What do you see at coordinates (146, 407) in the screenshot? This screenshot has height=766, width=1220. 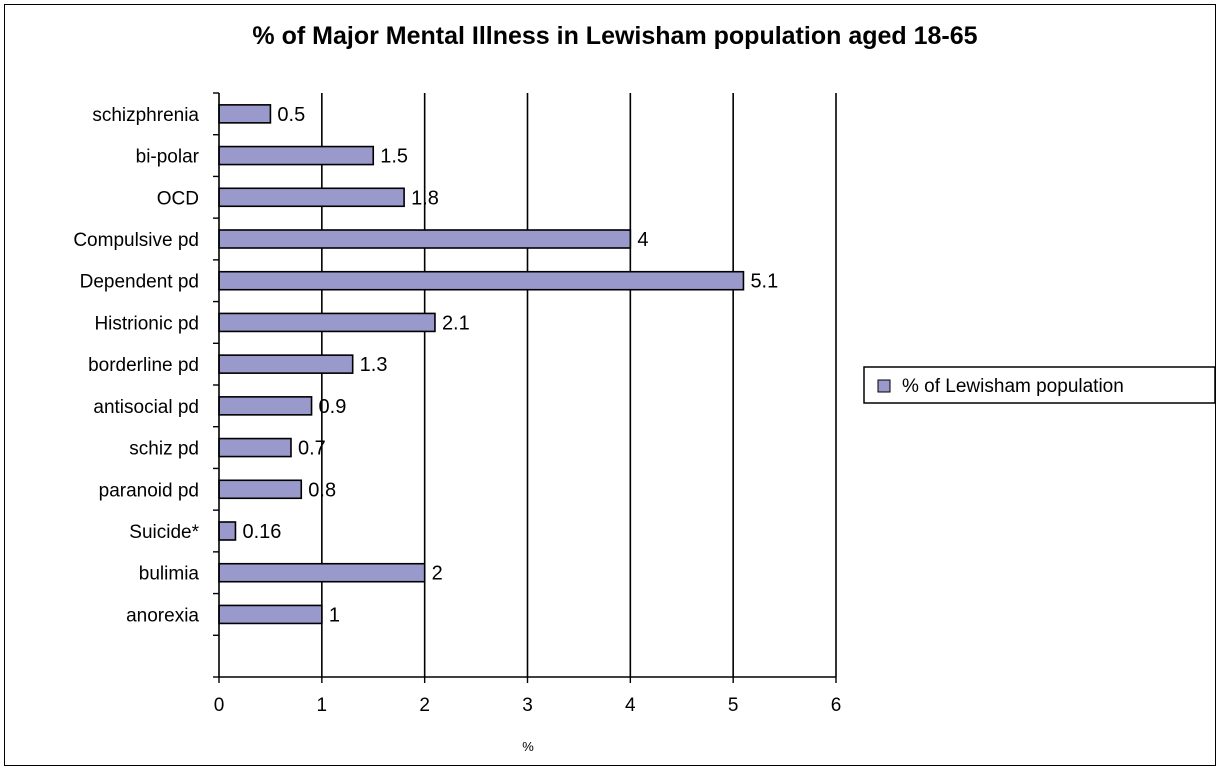 I see `category-label: antisocial pd` at bounding box center [146, 407].